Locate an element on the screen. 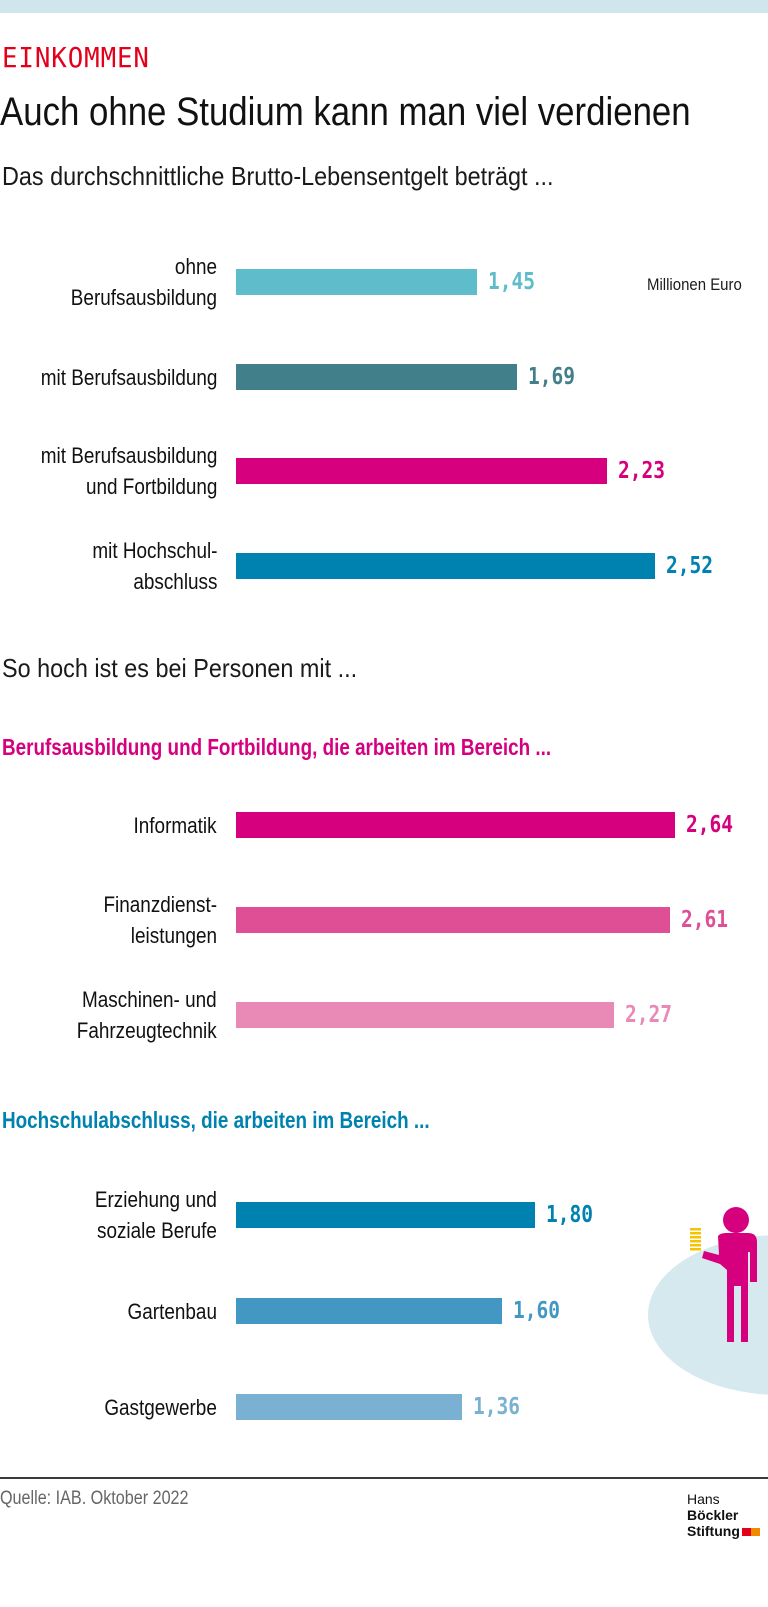  value-label: 2,27 is located at coordinates (648, 1015).